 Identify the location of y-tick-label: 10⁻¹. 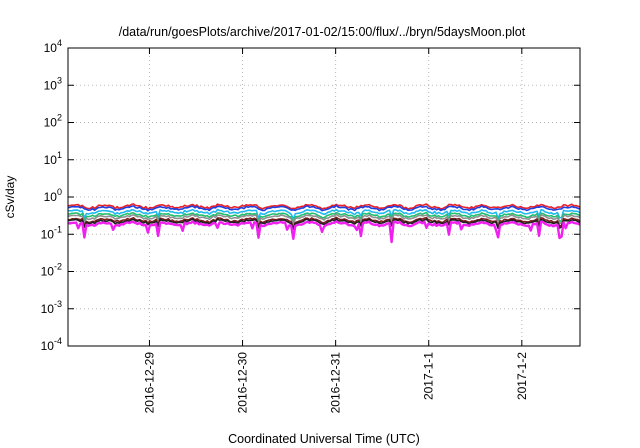
(51, 232).